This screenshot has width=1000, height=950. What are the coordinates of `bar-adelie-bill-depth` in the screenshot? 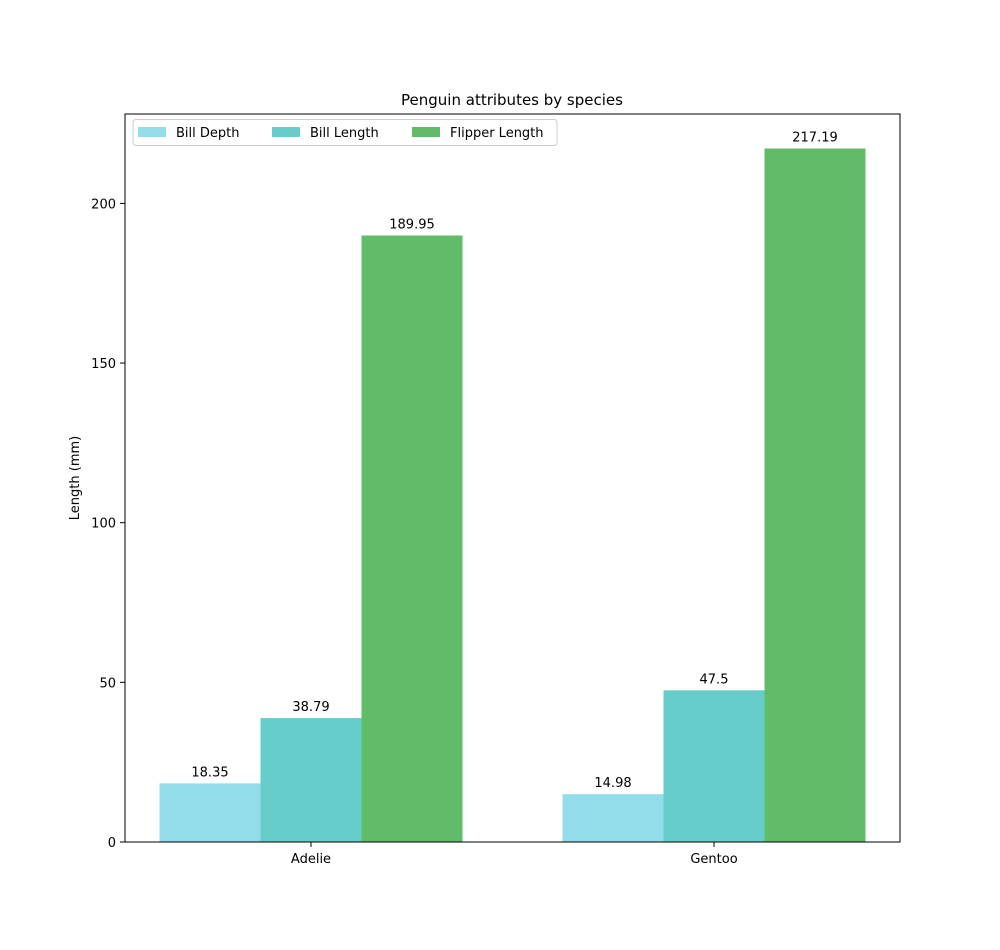 It's located at (210, 812).